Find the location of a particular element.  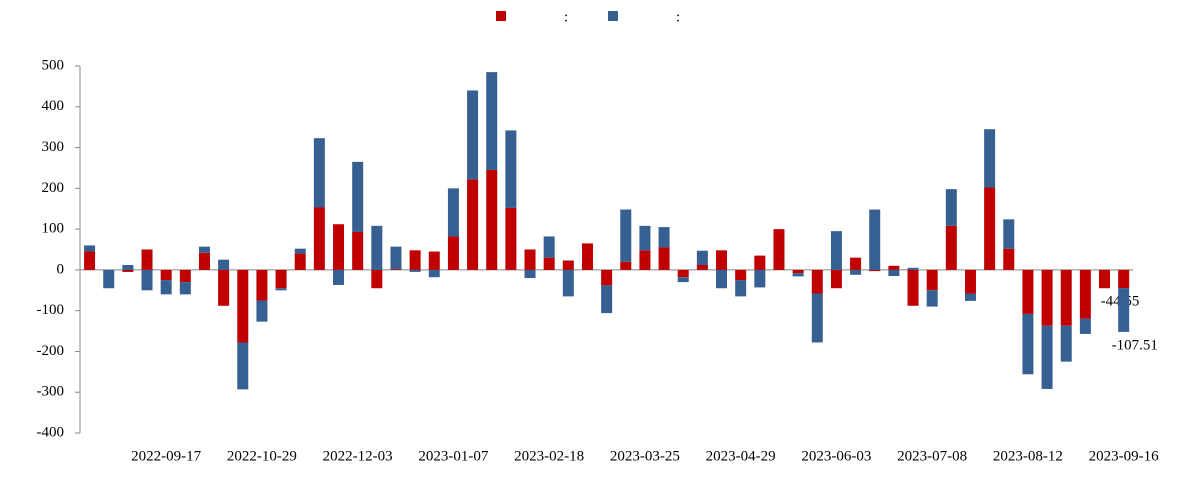

x-tick-label: 2023-06-03 is located at coordinates (836, 456).